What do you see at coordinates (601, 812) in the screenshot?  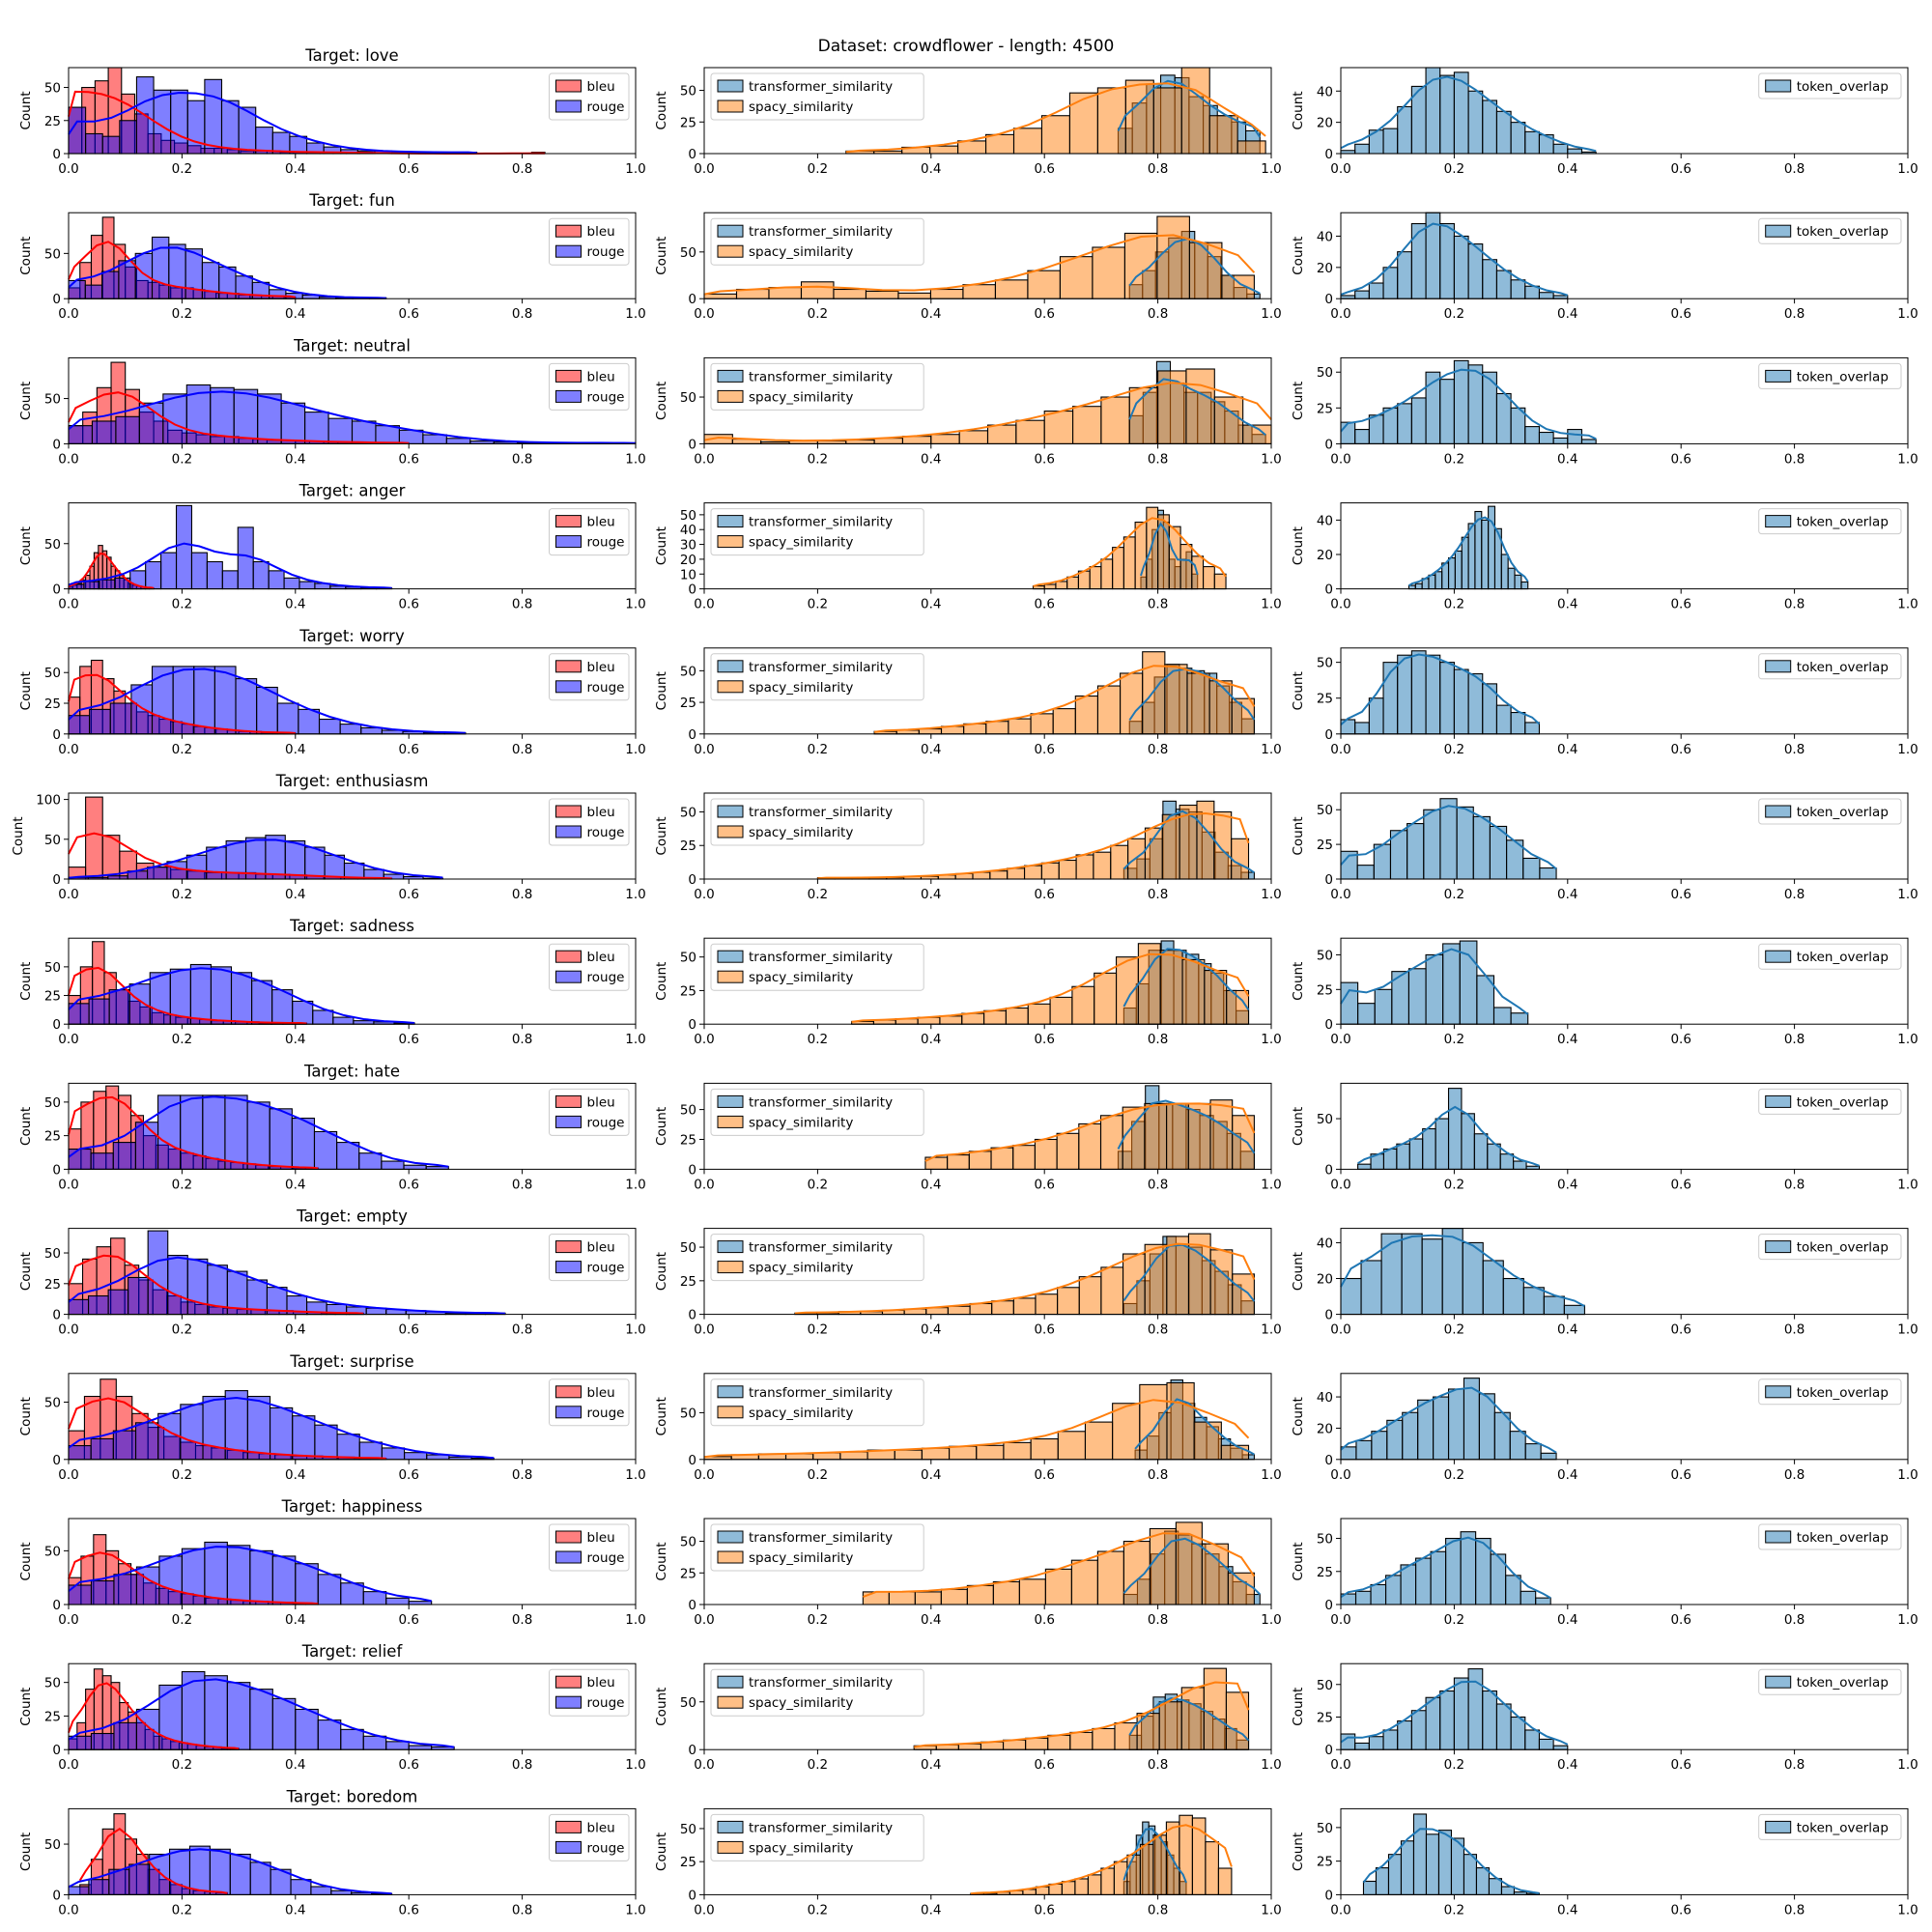 I see `legend-label-bleu: bleu` at bounding box center [601, 812].